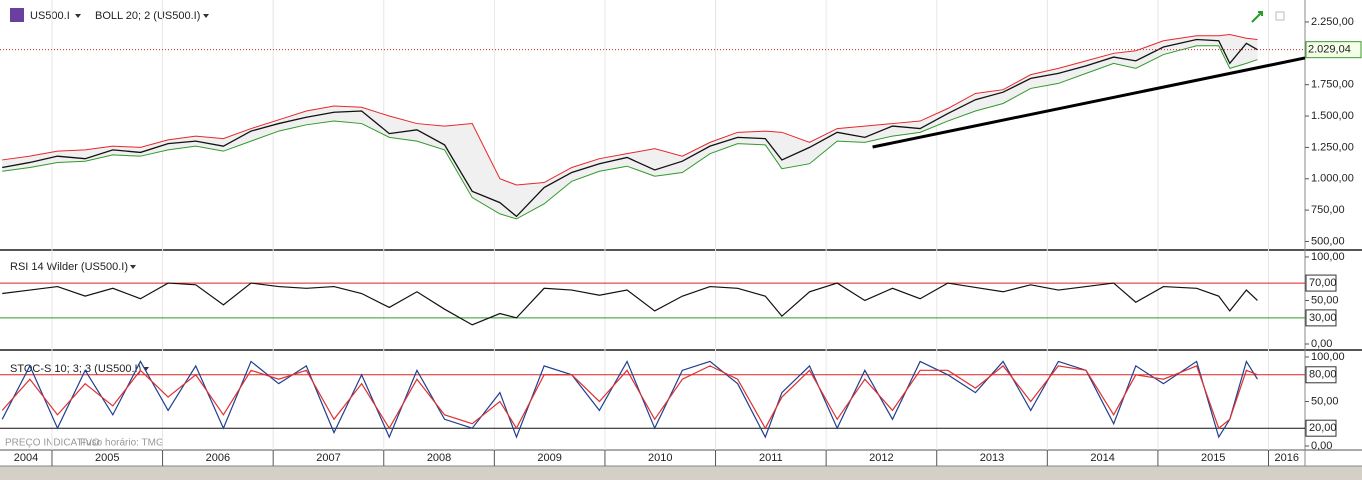  Describe the element at coordinates (1102, 458) in the screenshot. I see `x-tick-label: 2014` at that location.